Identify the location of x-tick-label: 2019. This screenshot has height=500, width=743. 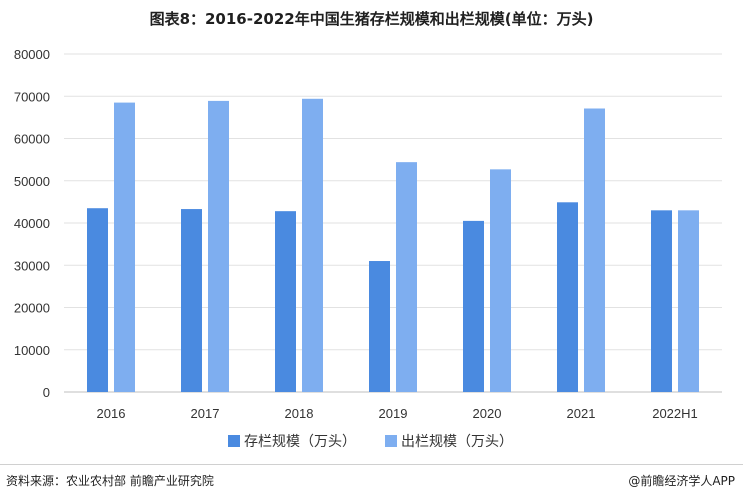
(393, 413).